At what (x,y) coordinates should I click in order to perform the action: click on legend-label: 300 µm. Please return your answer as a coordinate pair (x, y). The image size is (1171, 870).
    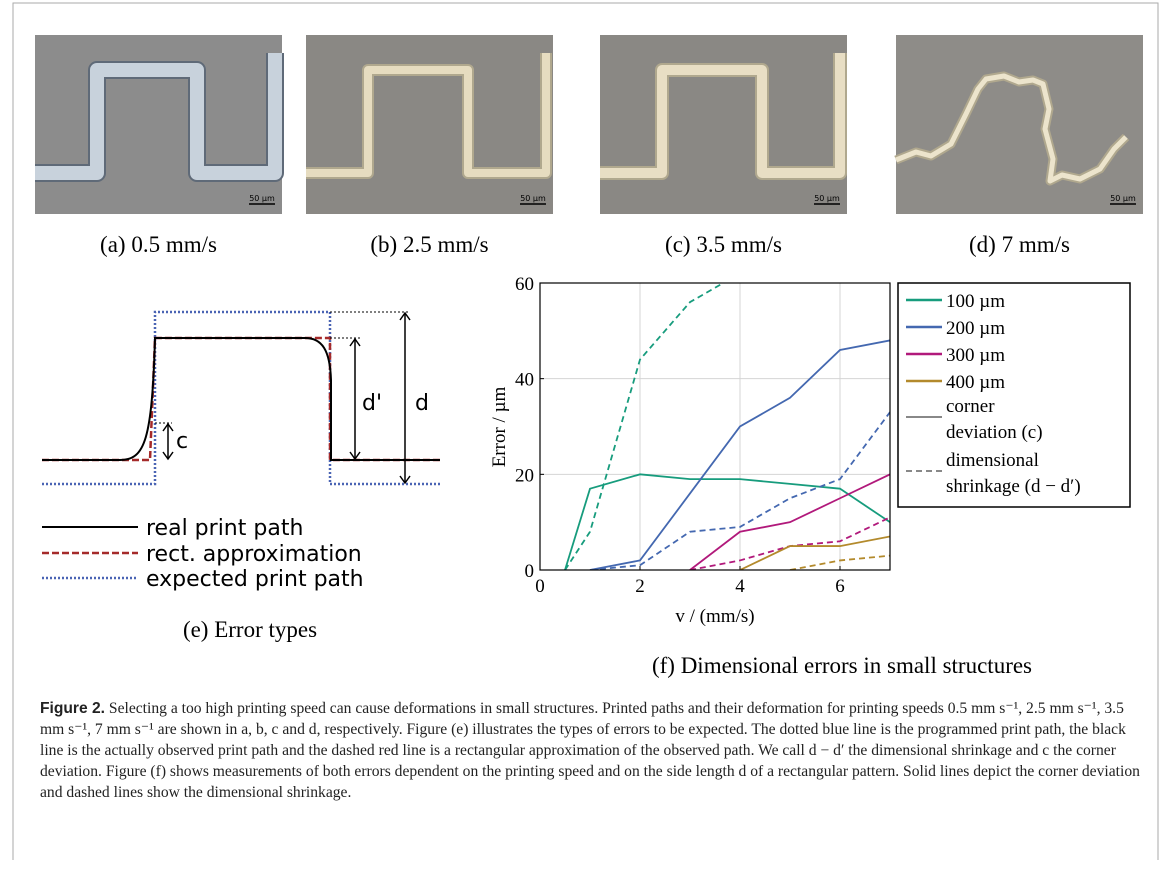
    Looking at the image, I should click on (975, 355).